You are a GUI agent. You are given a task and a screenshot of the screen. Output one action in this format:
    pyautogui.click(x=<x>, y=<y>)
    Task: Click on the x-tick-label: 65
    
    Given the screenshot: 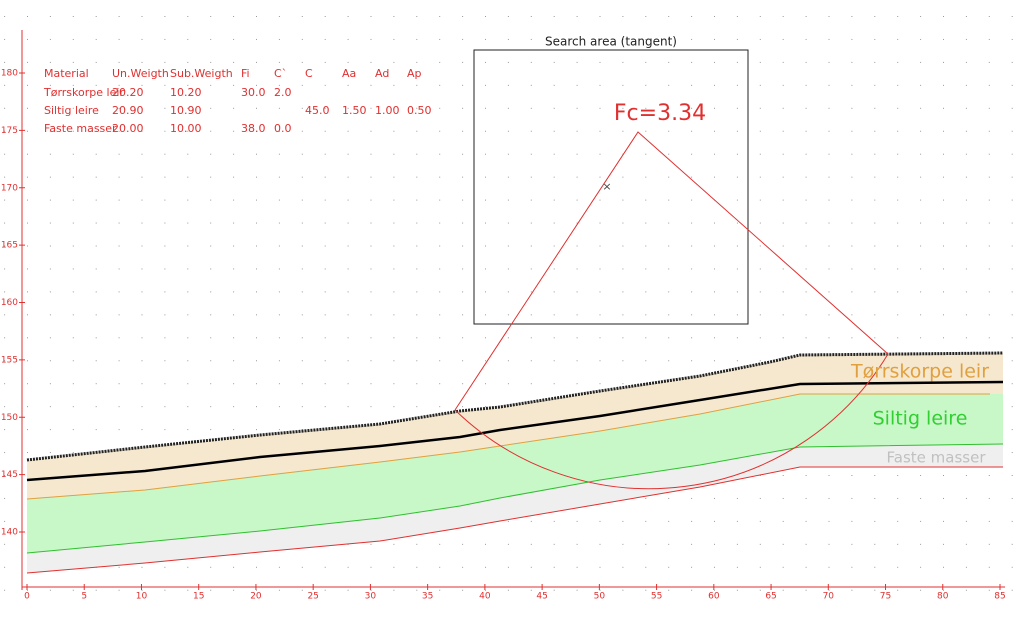 What is the action you would take?
    pyautogui.click(x=770, y=597)
    